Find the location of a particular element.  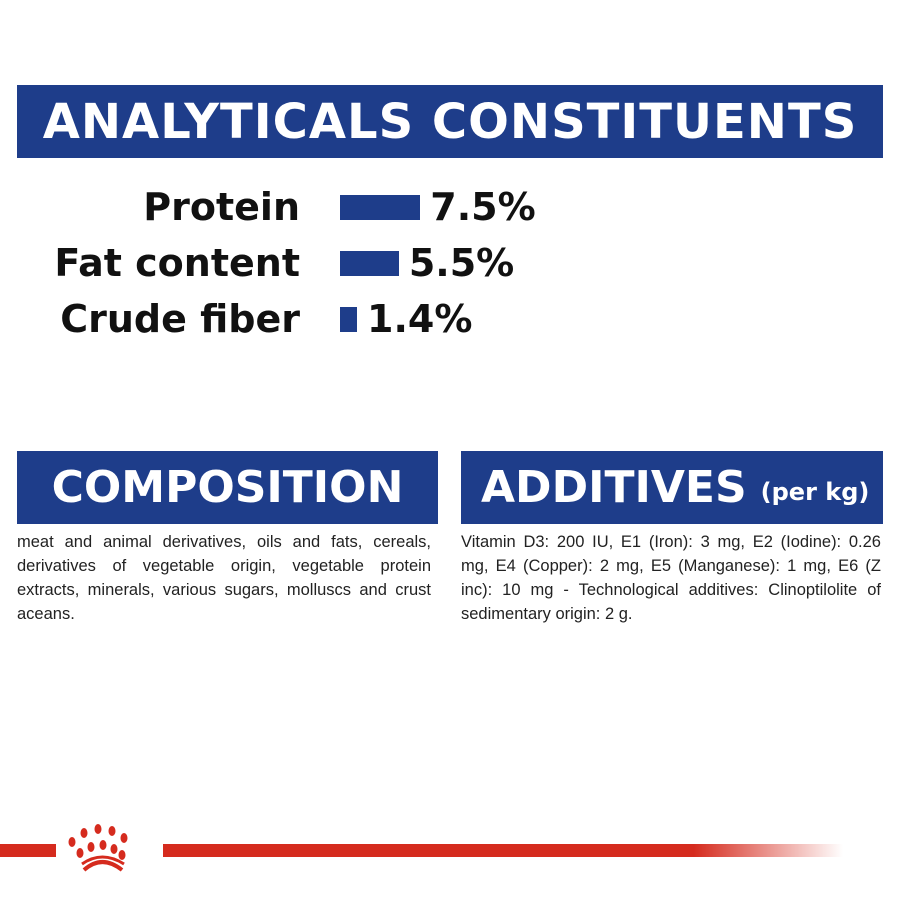

footer-line-left is located at coordinates (28, 850).